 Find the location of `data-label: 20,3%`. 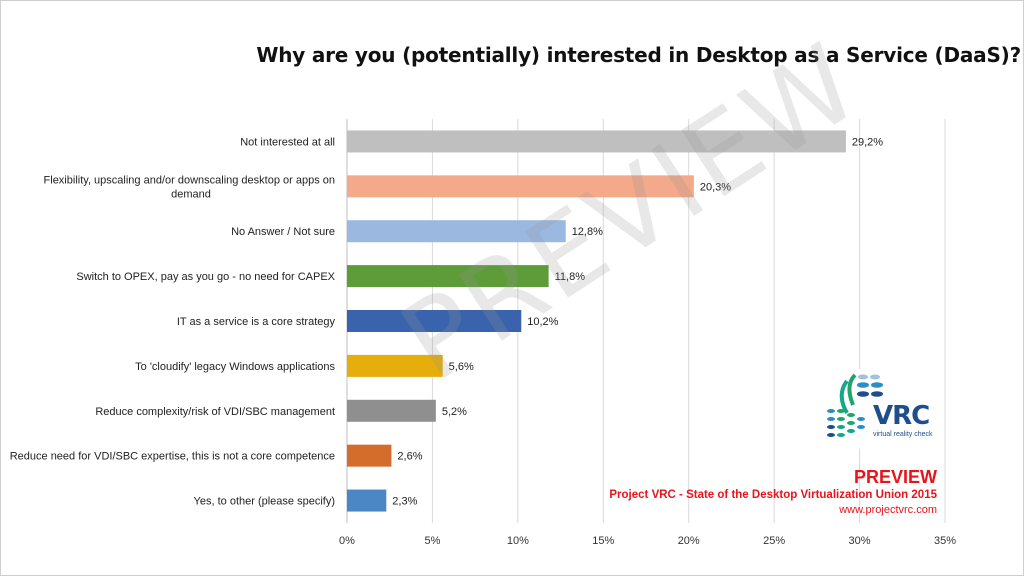

data-label: 20,3% is located at coordinates (715, 187).